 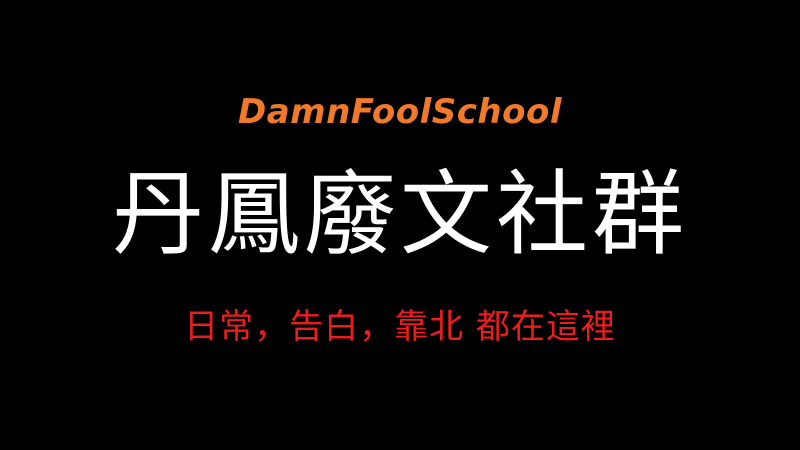 What do you see at coordinates (400, 112) in the screenshot?
I see `brand-wordmark: DamnFoolSchool` at bounding box center [400, 112].